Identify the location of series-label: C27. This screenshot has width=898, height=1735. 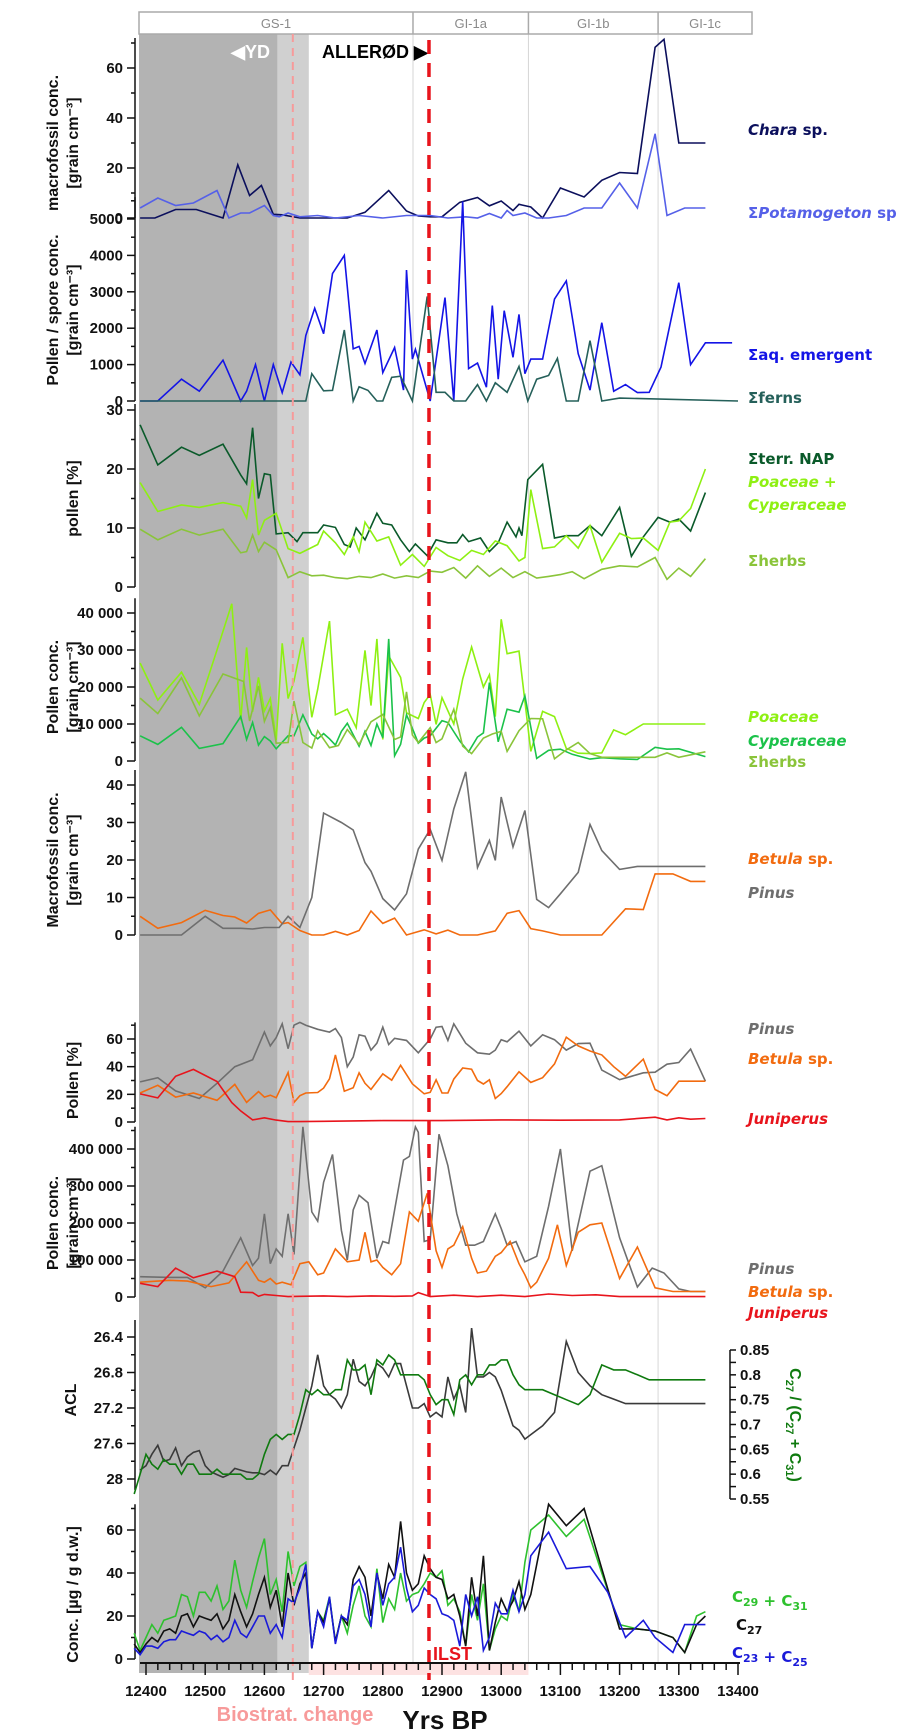
(749, 1626).